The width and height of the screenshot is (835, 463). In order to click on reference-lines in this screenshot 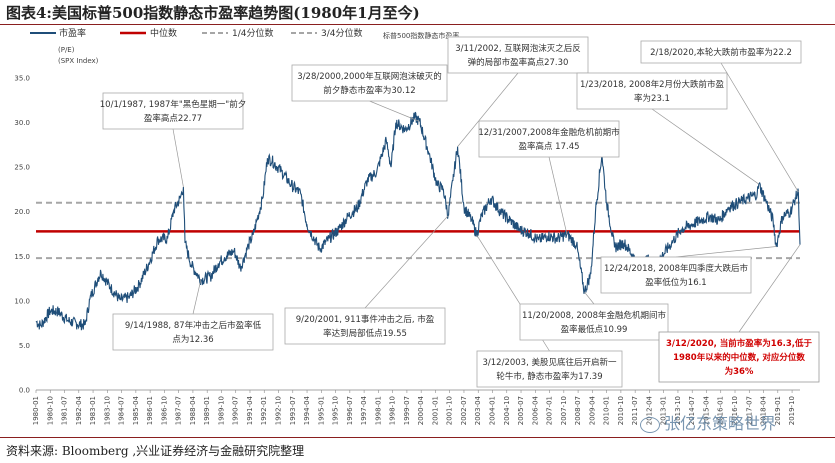, I will do `click(418, 230)`.